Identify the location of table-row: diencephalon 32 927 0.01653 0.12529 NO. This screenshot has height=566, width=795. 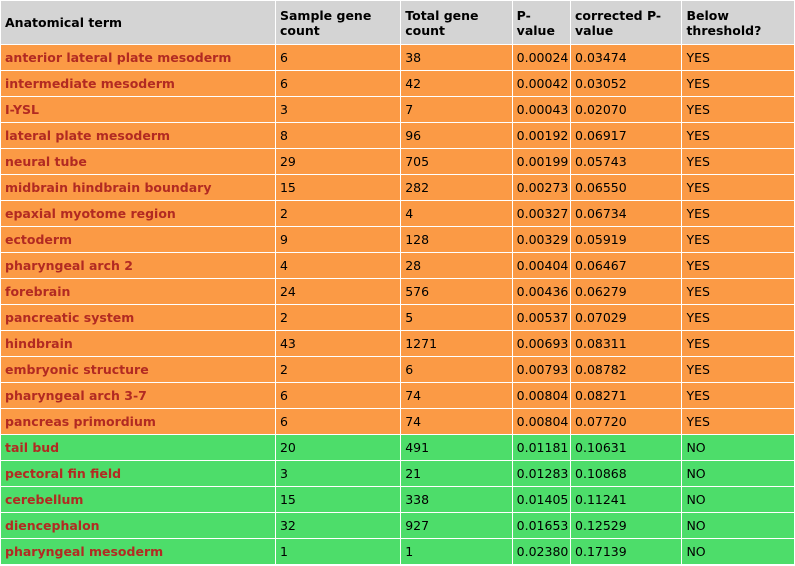
(397, 525).